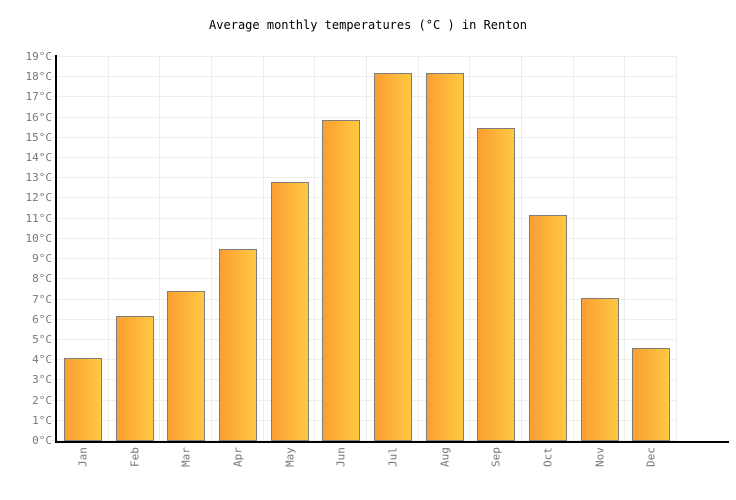 Image resolution: width=736 pixels, height=500 pixels. What do you see at coordinates (42, 420) in the screenshot?
I see `y-axis-tick-label-1: 1°C` at bounding box center [42, 420].